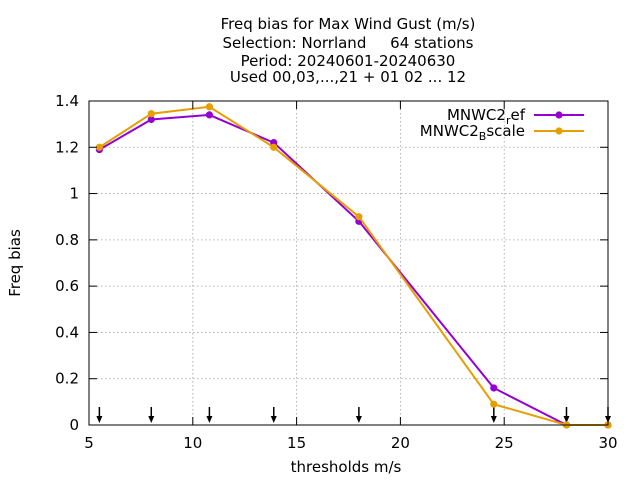 This screenshot has height=480, width=640. Describe the element at coordinates (67, 147) in the screenshot. I see `y-tick-label: 1.2` at that location.